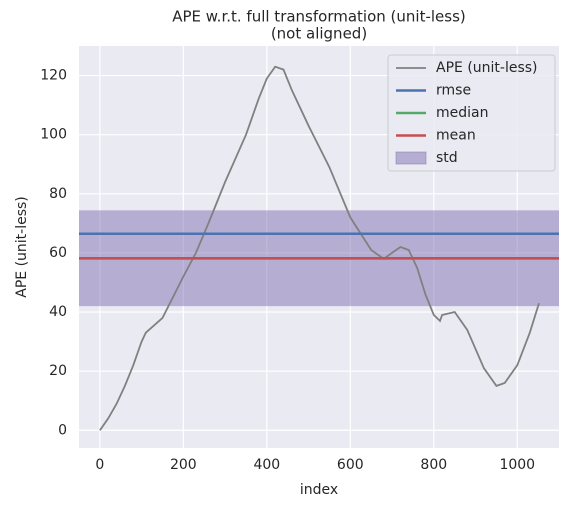 The width and height of the screenshot is (578, 505). Describe the element at coordinates (433, 465) in the screenshot. I see `x-tick-label: 800` at that location.